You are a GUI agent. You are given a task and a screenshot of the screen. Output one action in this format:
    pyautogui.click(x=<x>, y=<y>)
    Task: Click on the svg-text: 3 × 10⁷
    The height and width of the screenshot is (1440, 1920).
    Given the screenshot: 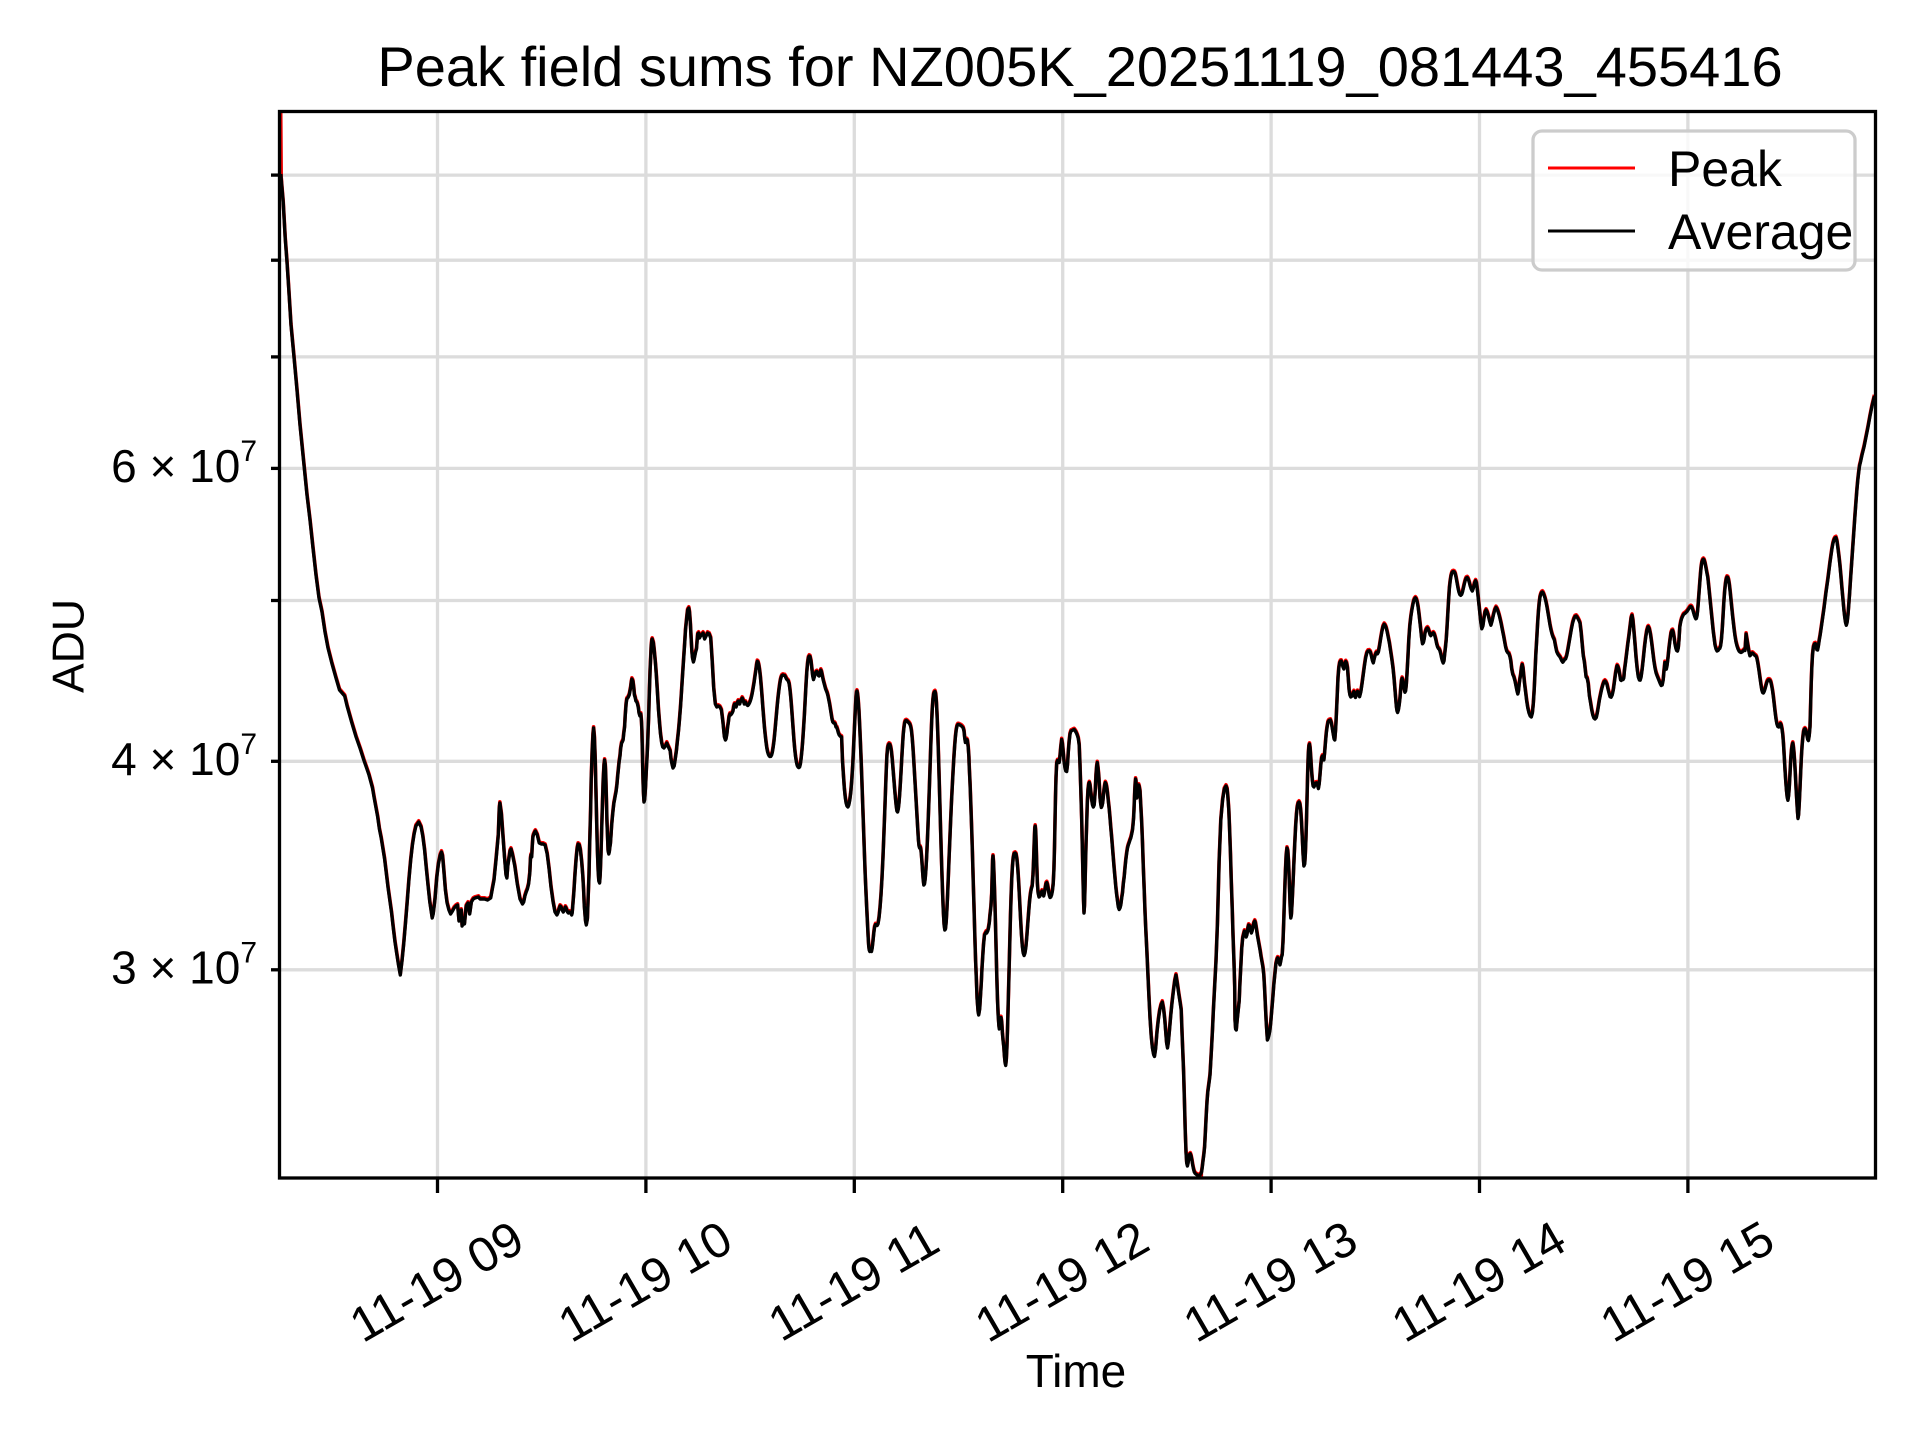 What is the action you would take?
    pyautogui.click(x=184, y=964)
    